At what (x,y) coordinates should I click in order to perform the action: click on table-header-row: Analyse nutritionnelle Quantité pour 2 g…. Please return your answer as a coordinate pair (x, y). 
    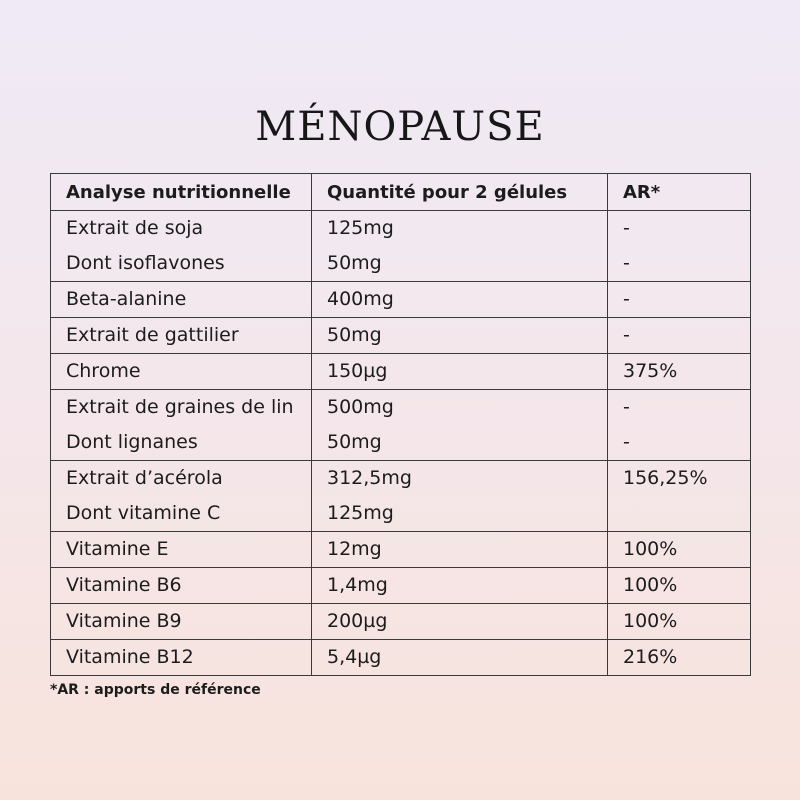
    Looking at the image, I should click on (400, 192).